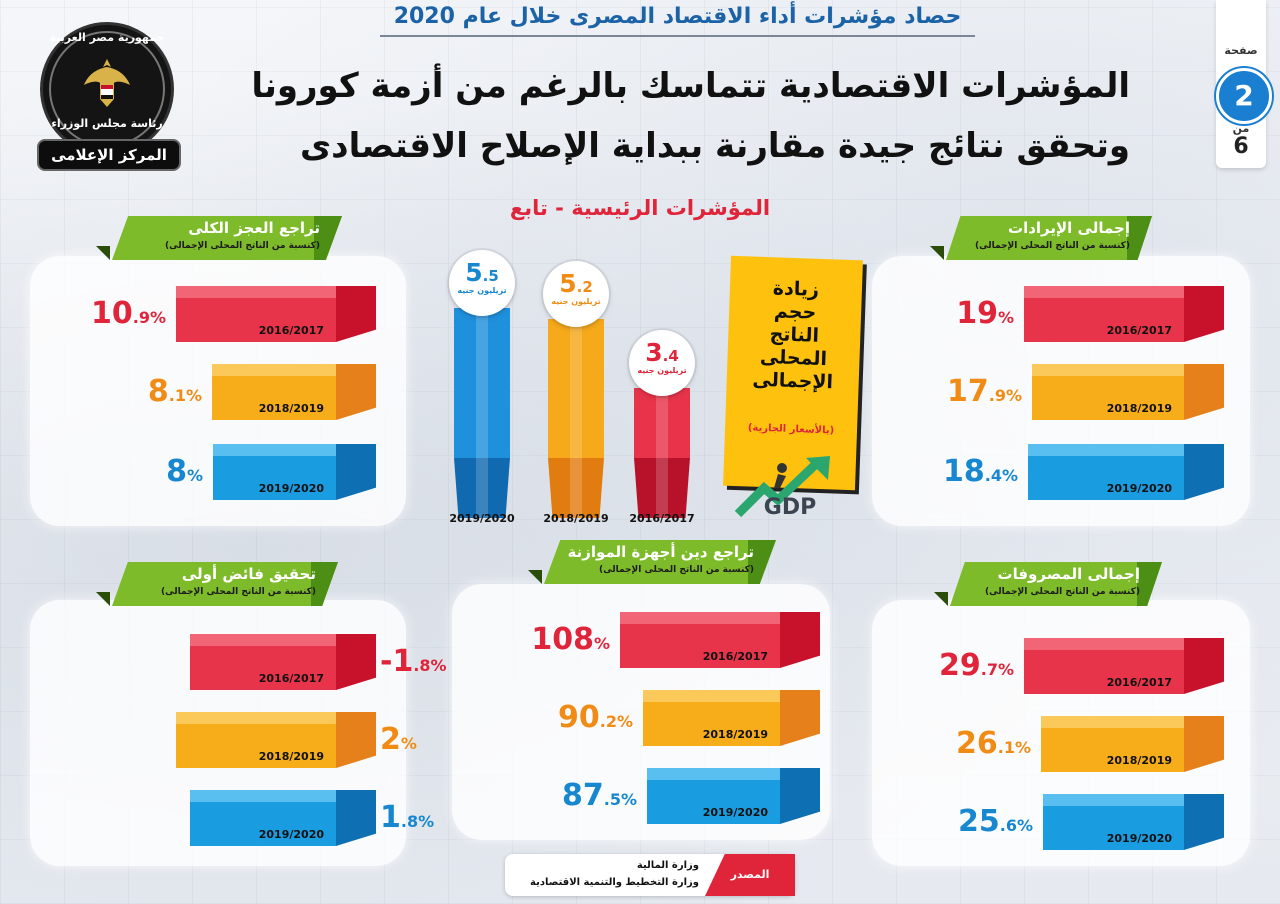 The height and width of the screenshot is (904, 1280). Describe the element at coordinates (662, 352) in the screenshot. I see `gdp-value-label: 3.4` at that location.